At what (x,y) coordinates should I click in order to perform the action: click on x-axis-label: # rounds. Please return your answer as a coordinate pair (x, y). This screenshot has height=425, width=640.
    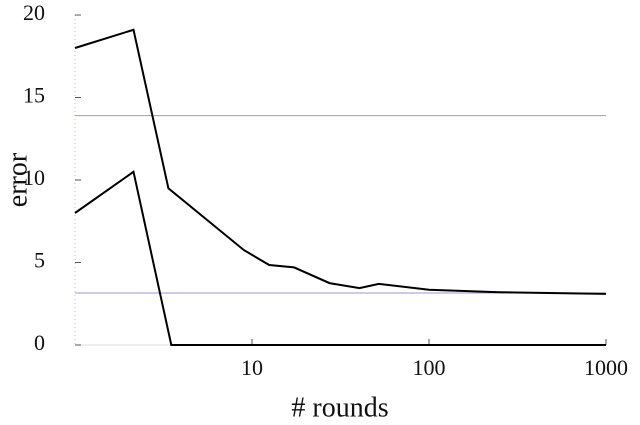
    Looking at the image, I should click on (339, 407).